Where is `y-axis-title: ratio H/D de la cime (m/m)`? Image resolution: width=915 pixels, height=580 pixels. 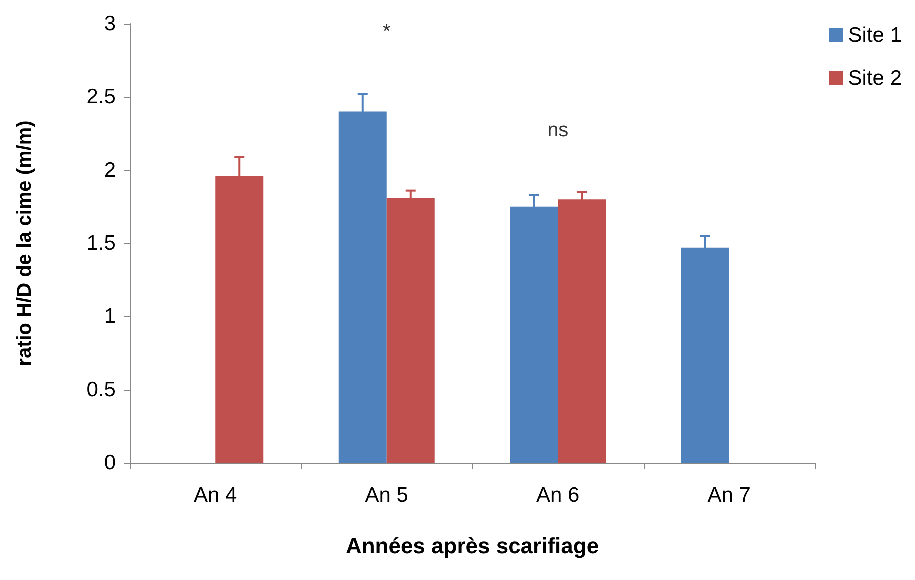 y-axis-title: ratio H/D de la cime (m/m) is located at coordinates (25, 243).